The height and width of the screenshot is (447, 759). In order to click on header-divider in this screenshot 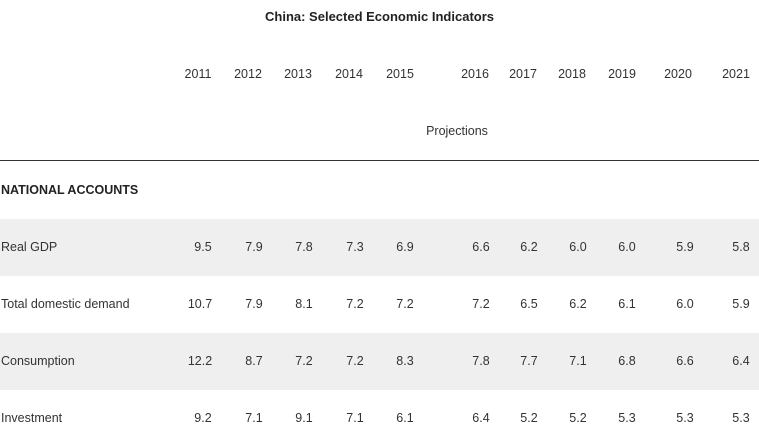, I will do `click(379, 160)`.